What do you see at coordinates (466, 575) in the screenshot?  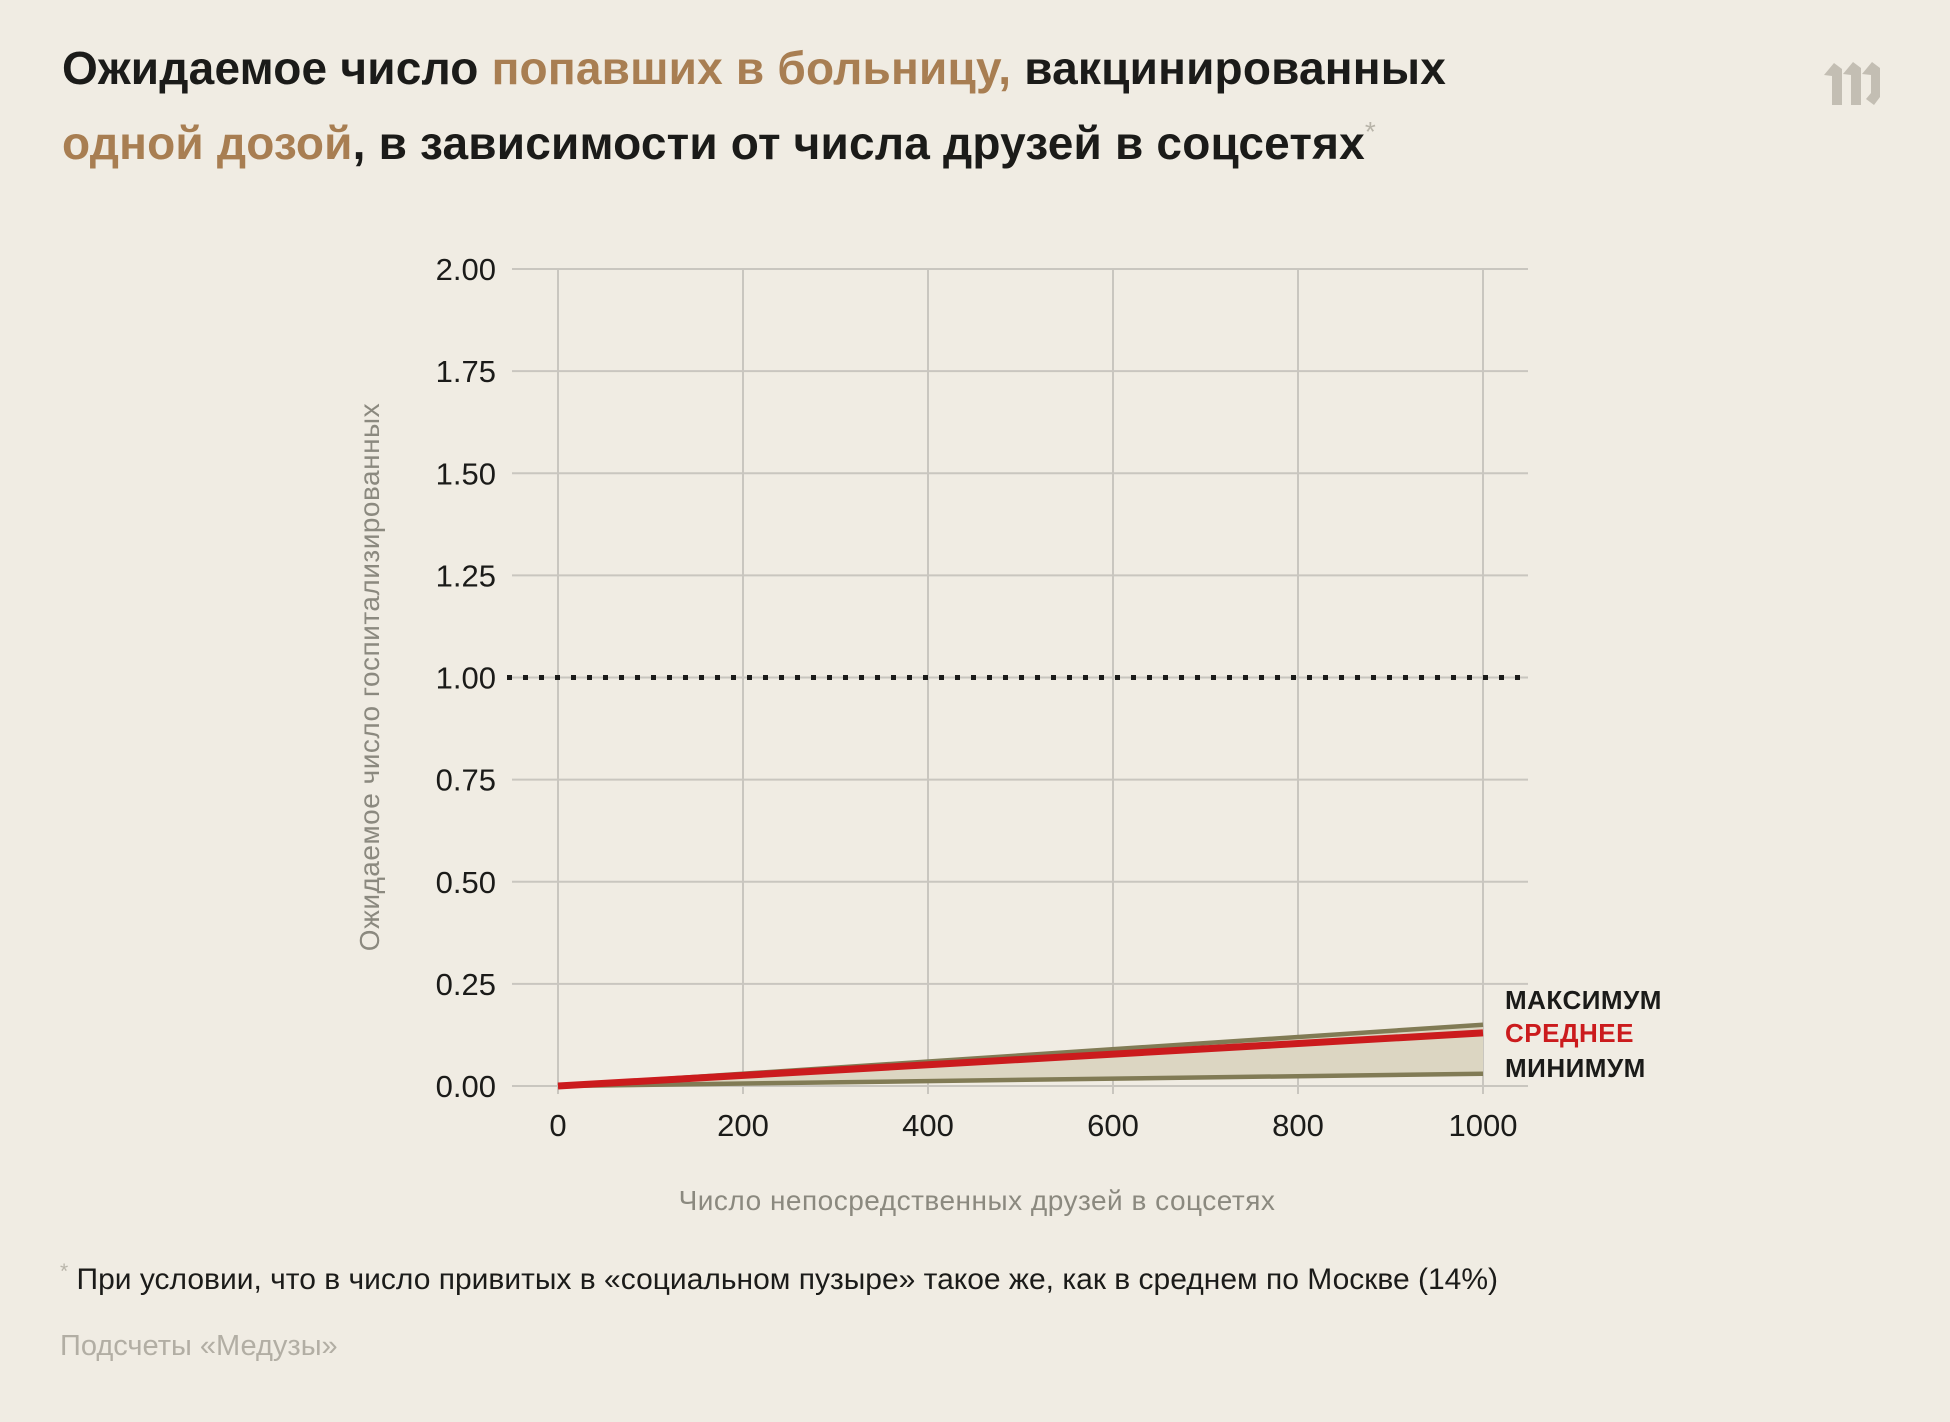 I see `y-tick-label: 1.25` at bounding box center [466, 575].